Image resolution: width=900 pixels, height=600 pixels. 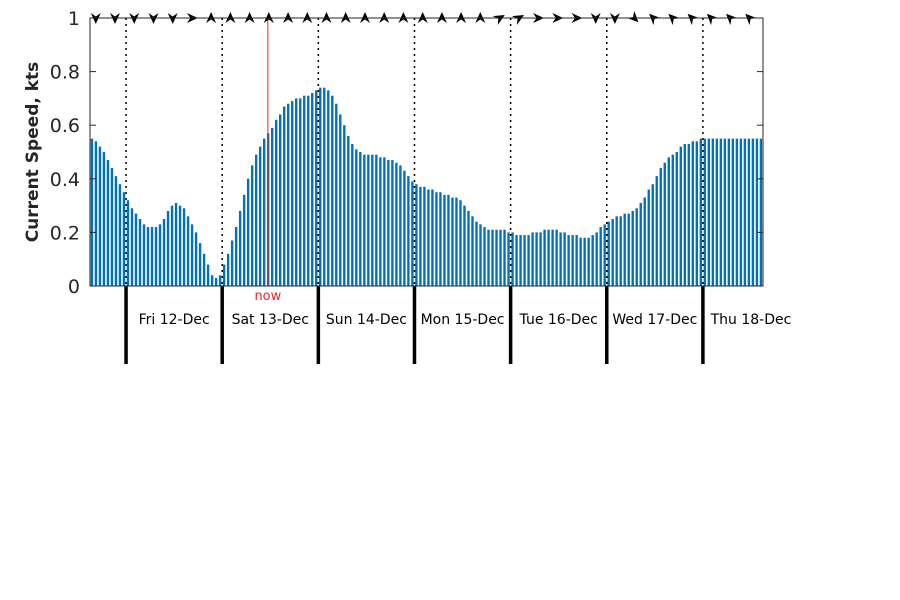 What do you see at coordinates (65, 126) in the screenshot?
I see `y-tick-label: 0.6` at bounding box center [65, 126].